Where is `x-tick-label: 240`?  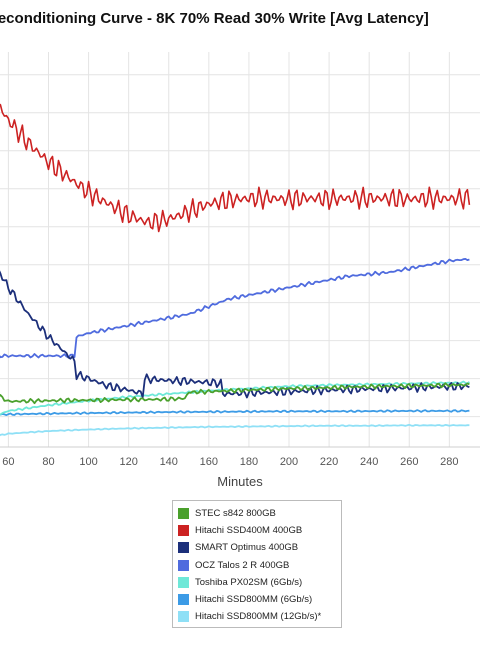
x-tick-label: 240 is located at coordinates (369, 462).